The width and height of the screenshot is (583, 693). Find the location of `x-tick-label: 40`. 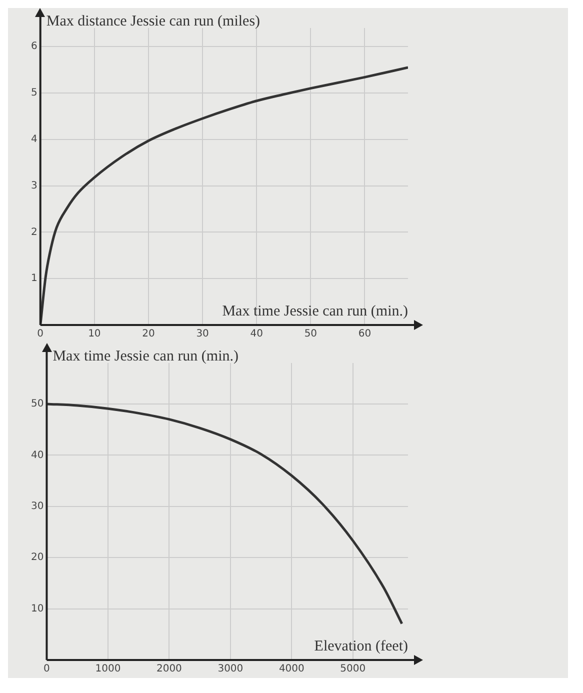

x-tick-label: 40 is located at coordinates (256, 334).